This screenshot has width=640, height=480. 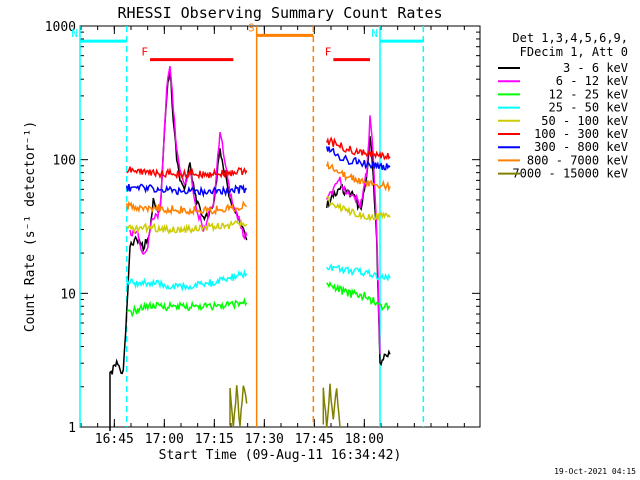 What do you see at coordinates (314, 439) in the screenshot?
I see `x-tick-label: 17:45` at bounding box center [314, 439].